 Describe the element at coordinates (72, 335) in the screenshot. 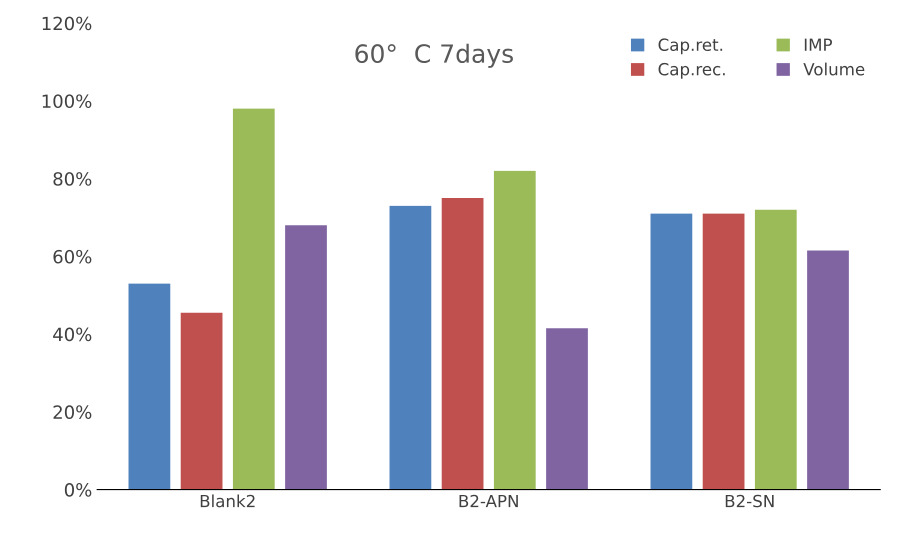

I see `y-tick-label: 40%` at that location.